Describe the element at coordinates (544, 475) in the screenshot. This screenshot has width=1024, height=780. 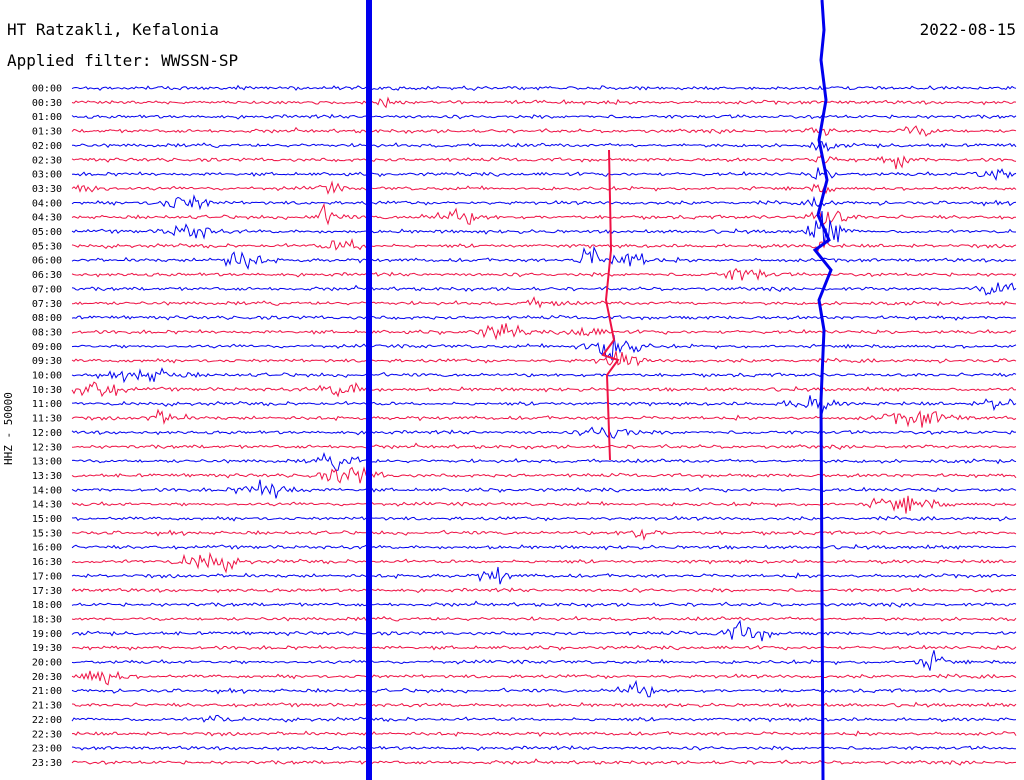
I see `trace-13:30` at that location.